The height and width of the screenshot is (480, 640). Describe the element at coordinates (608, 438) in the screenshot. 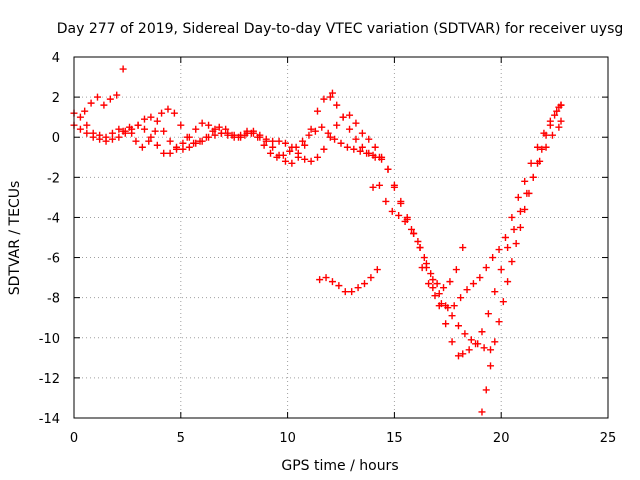

I see `x-tick-label: 25` at that location.